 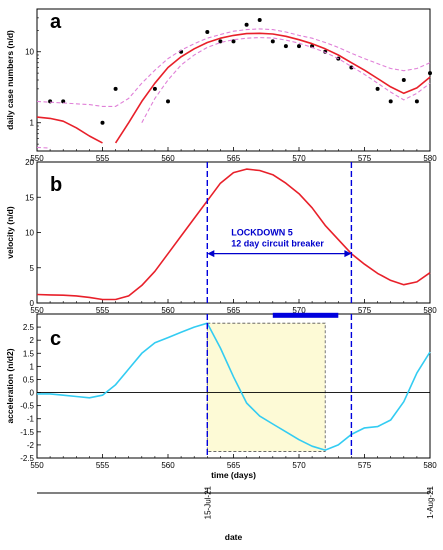 I want to click on y-axis-label: velocity (n/d), so click(x=10, y=232).